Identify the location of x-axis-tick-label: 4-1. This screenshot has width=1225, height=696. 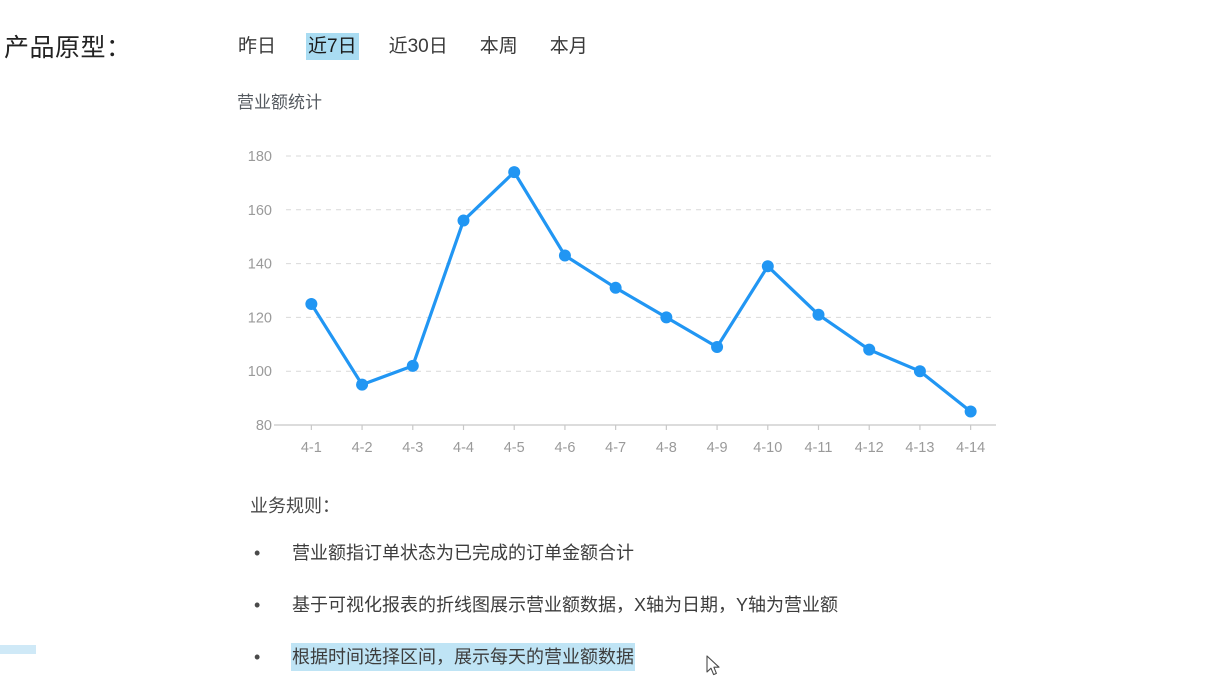
(311, 448).